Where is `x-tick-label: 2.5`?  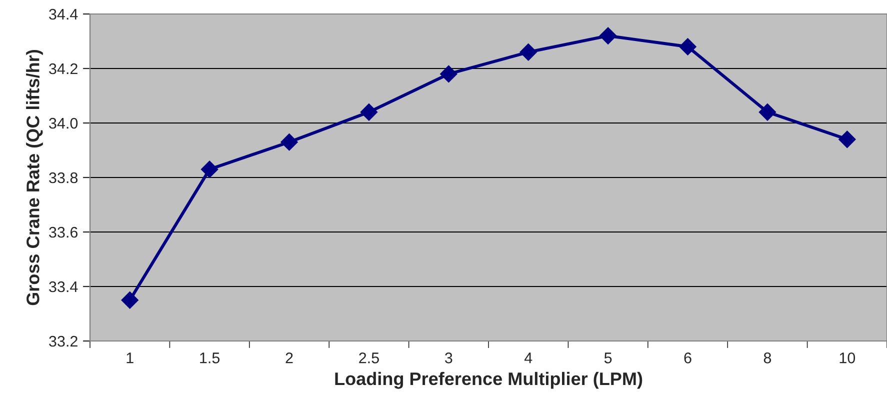 x-tick-label: 2.5 is located at coordinates (369, 358).